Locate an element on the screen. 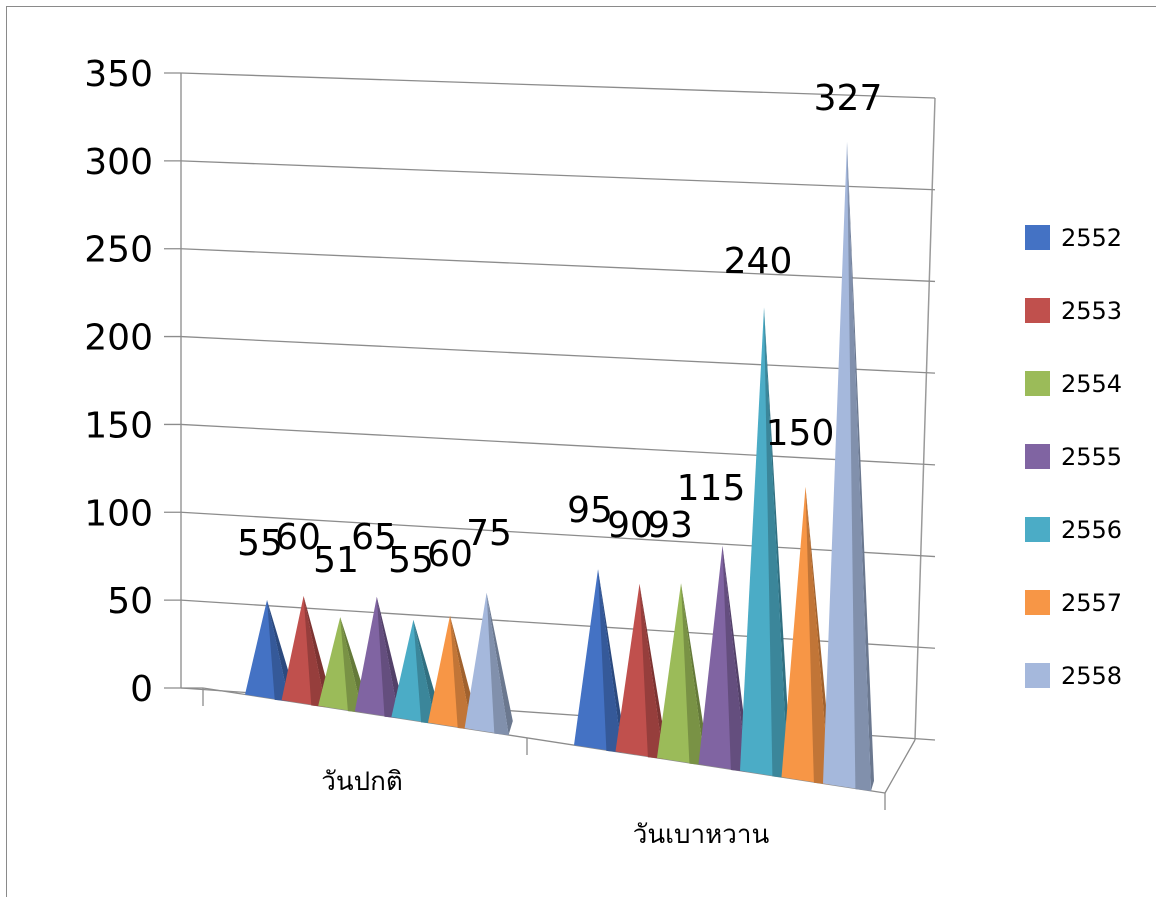 This screenshot has height=897, width=1157. legend-item-2553: 2553 is located at coordinates (1073, 311).